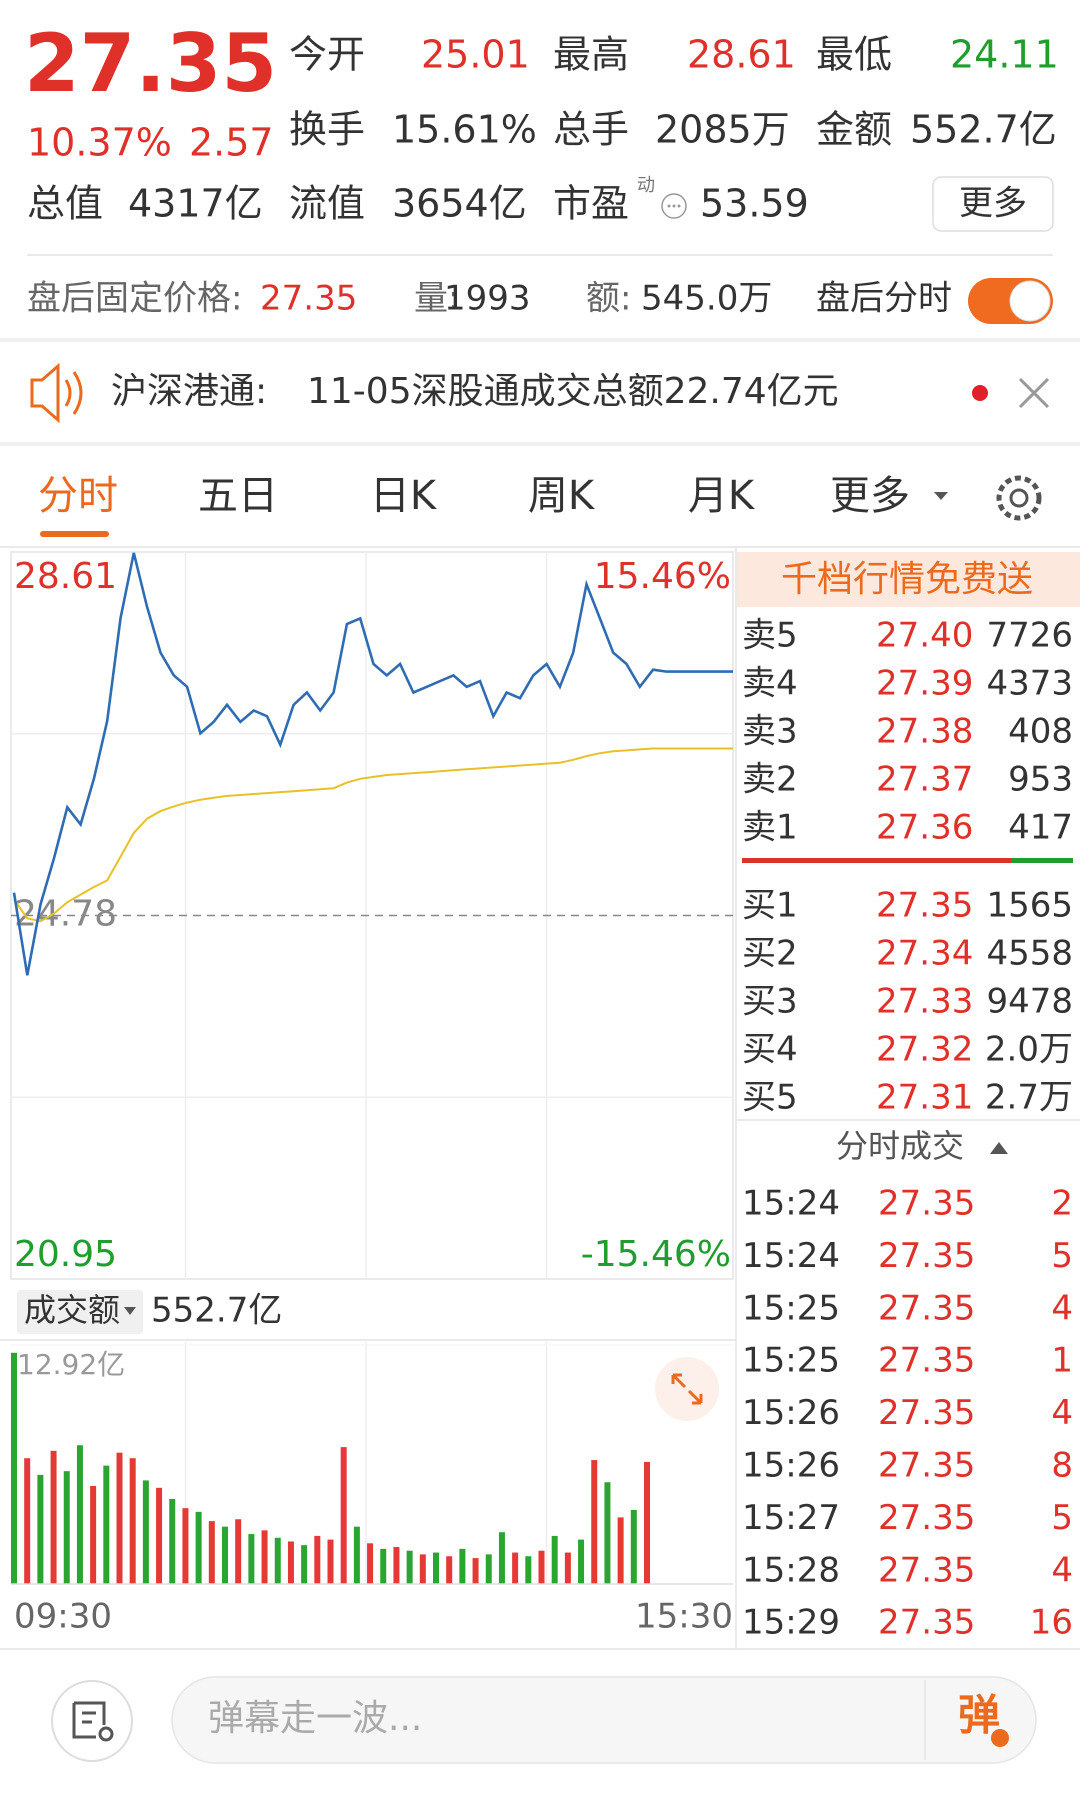 The image size is (1080, 1795). I want to click on order-price: 27.36, so click(924, 828).